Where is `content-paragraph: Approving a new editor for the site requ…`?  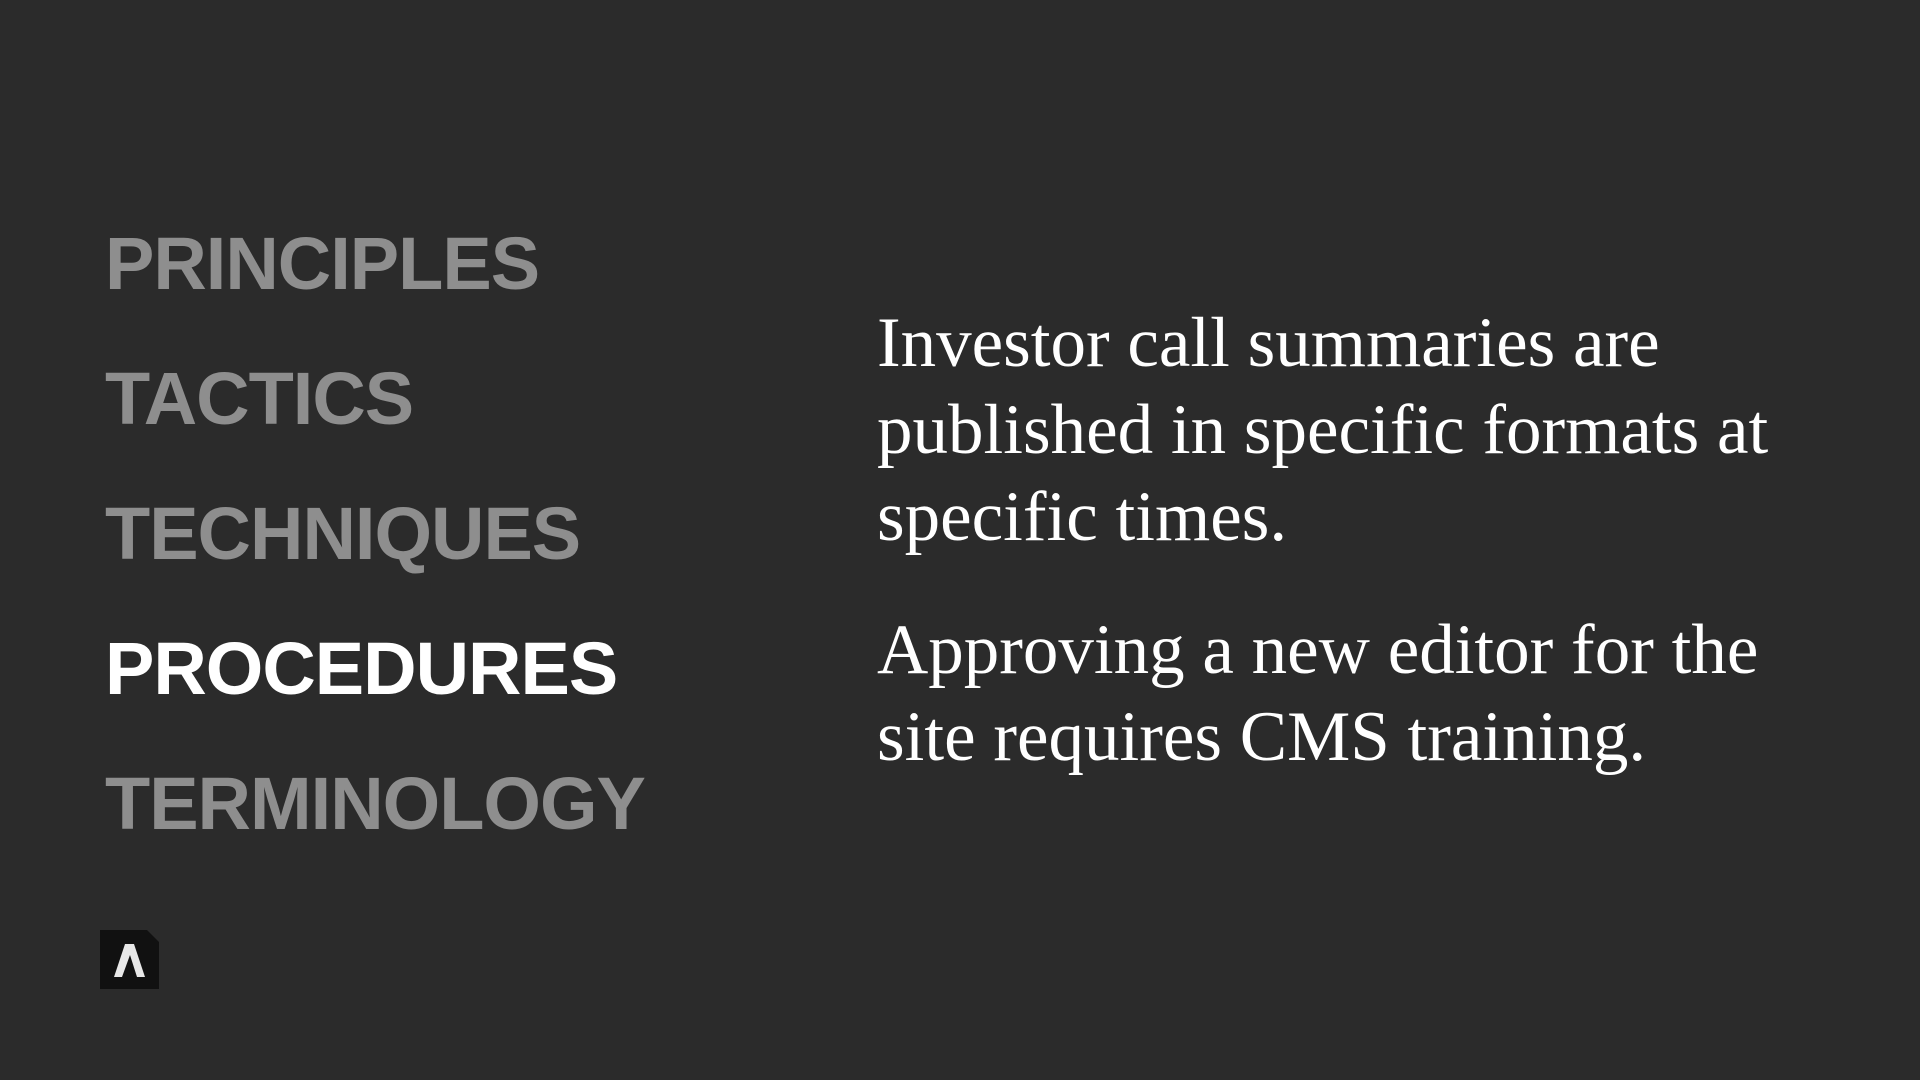
content-paragraph: Approving a new editor for the site requ… is located at coordinates (1318, 693).